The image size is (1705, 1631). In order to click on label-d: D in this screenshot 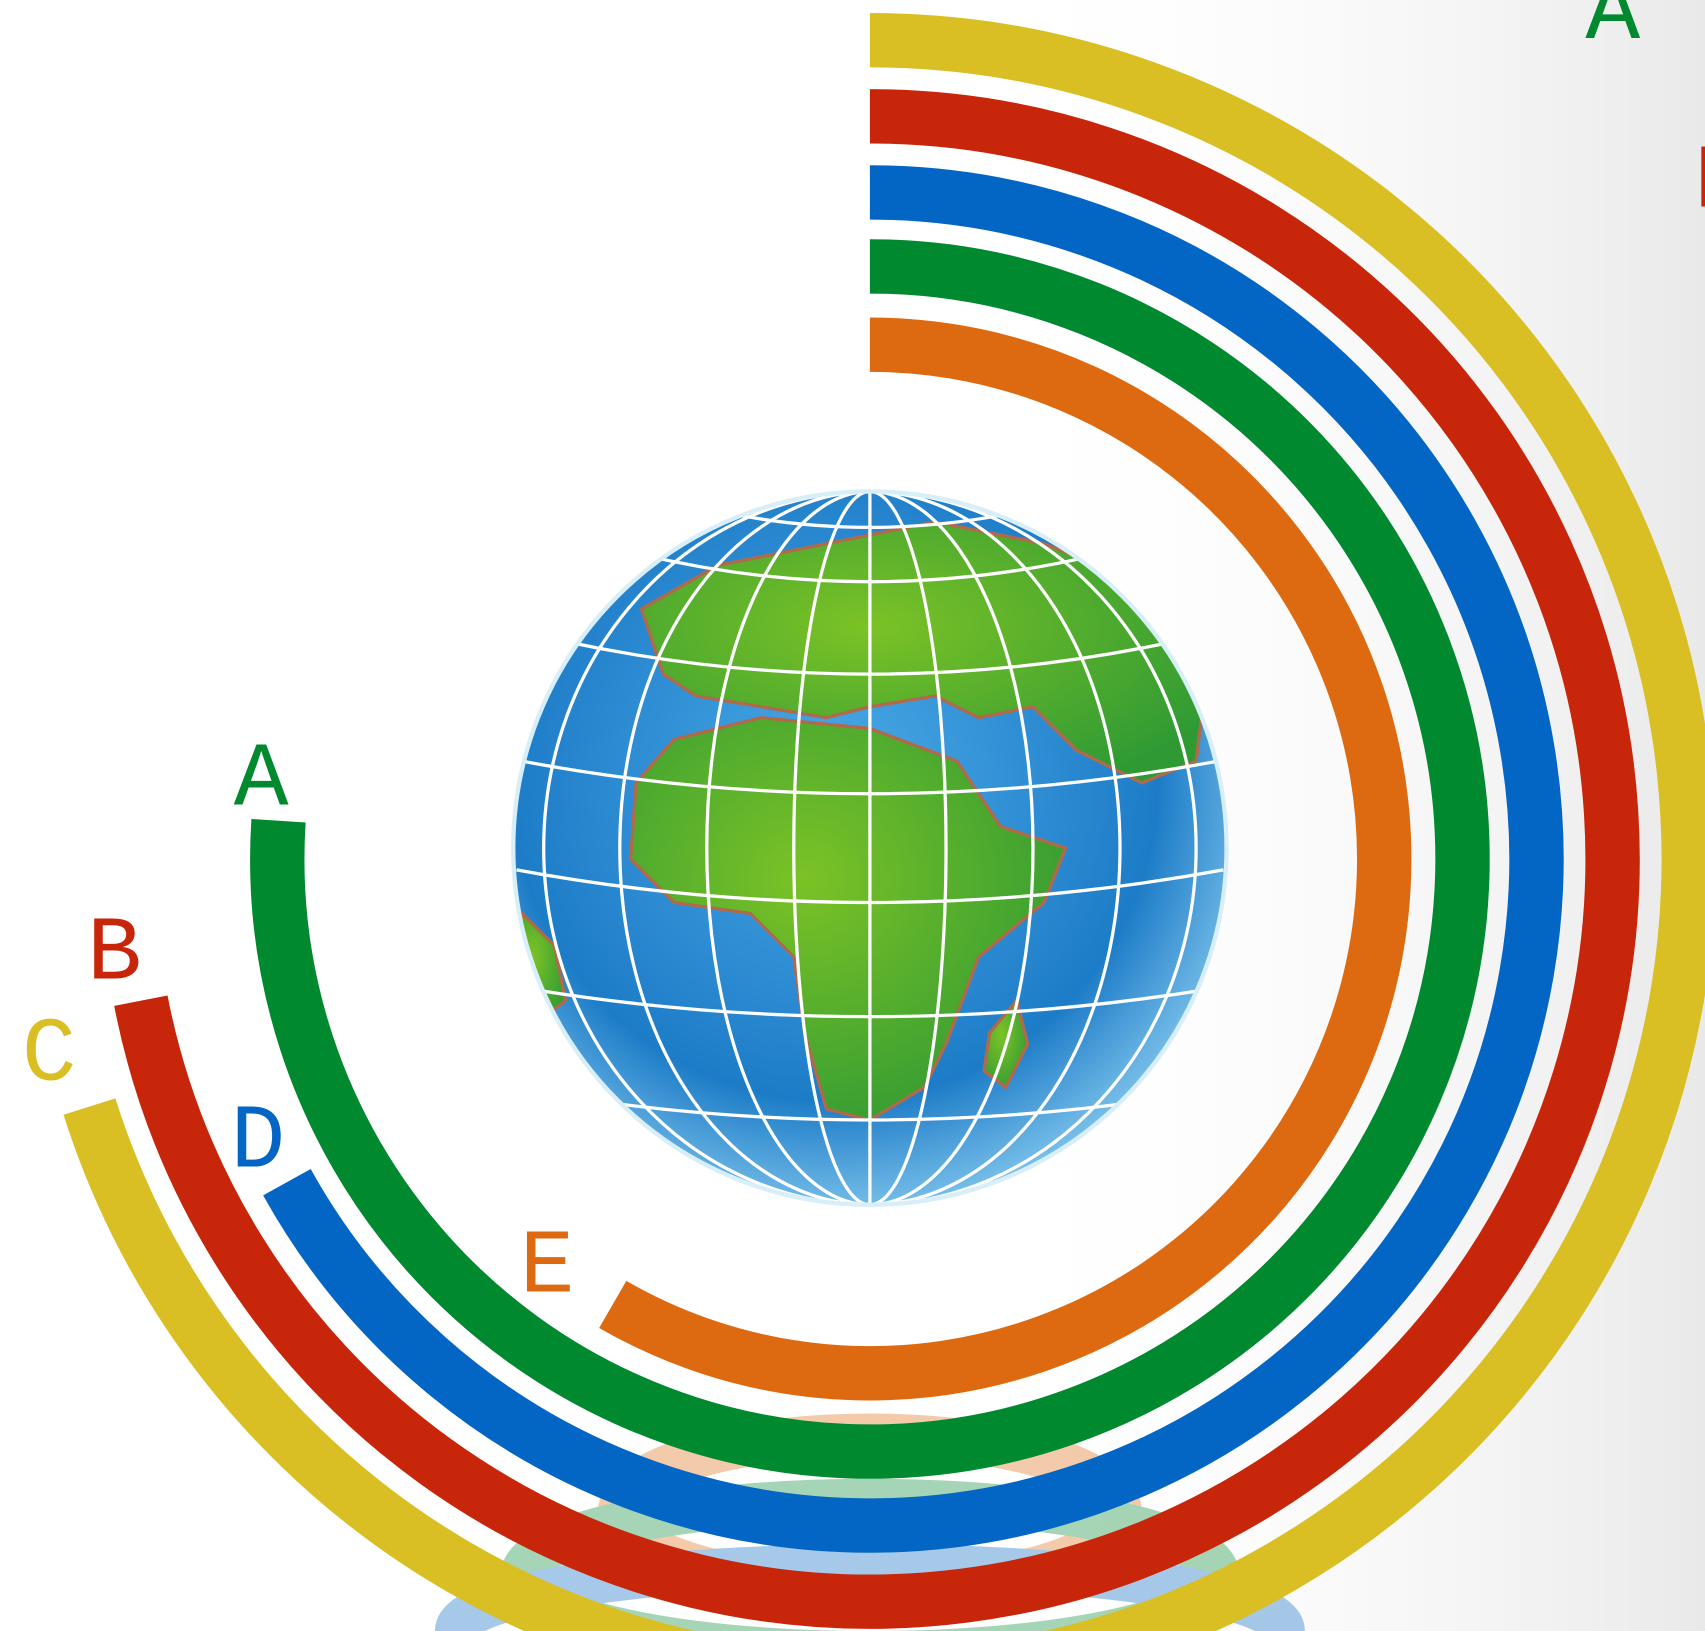, I will do `click(258, 1143)`.